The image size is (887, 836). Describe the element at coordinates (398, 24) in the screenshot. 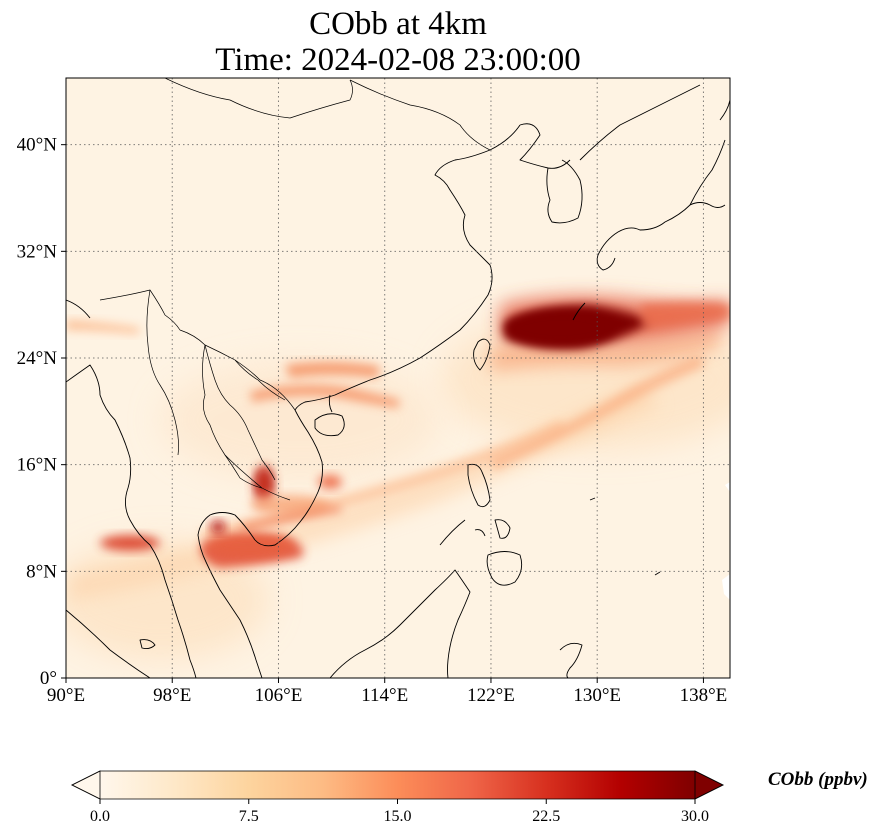

I see `map-title: CObb at 4km` at that location.